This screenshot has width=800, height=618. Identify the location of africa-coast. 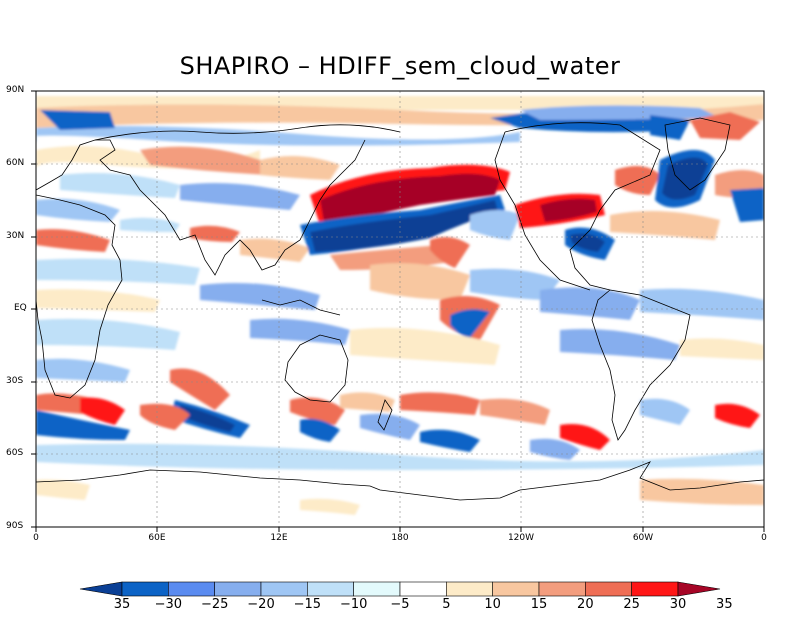
(79, 296).